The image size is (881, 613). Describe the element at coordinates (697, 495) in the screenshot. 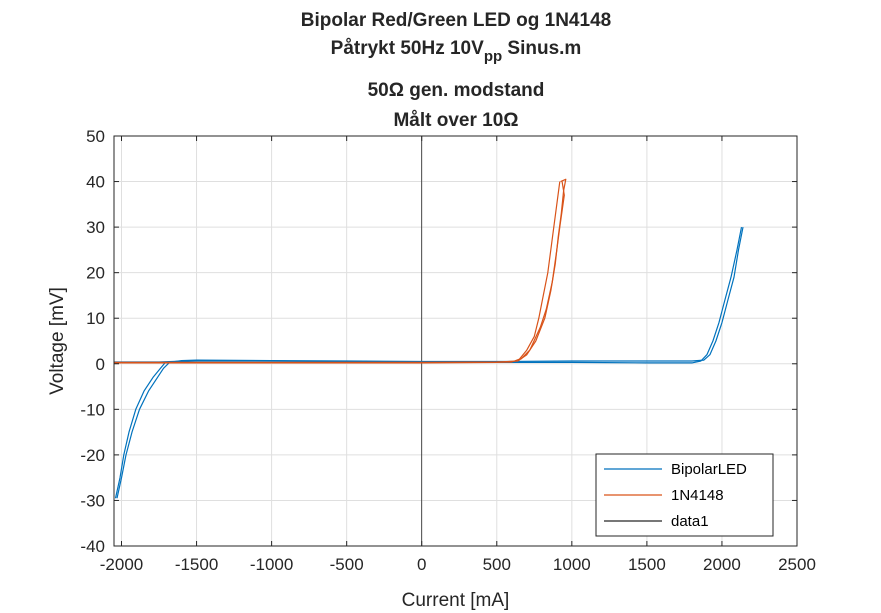

I see `legend-entry: 1N4148` at that location.